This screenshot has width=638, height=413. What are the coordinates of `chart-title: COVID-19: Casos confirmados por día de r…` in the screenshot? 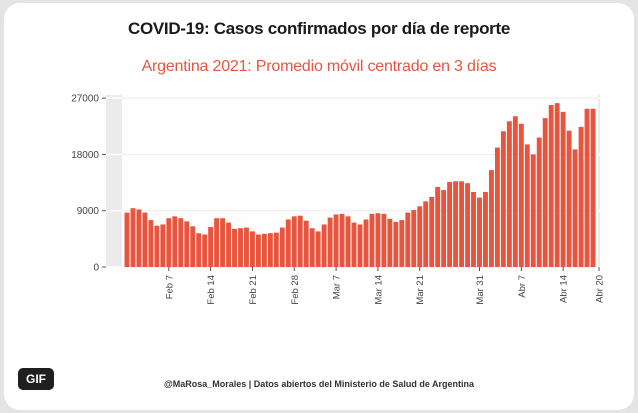 It's located at (318, 28).